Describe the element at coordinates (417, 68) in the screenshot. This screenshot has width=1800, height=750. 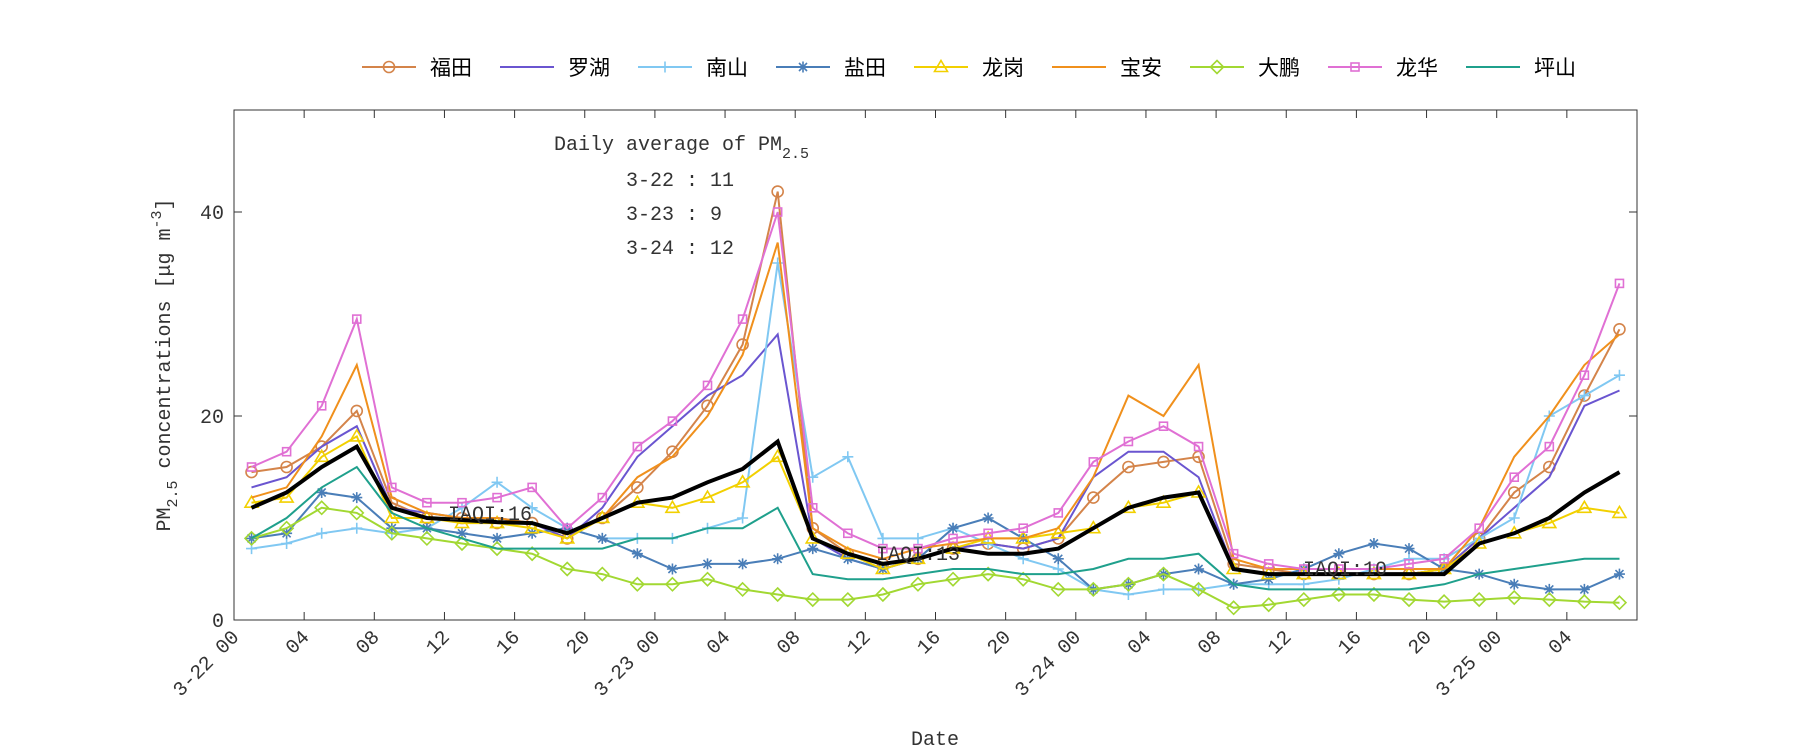
I see `legend-item: 福田` at that location.